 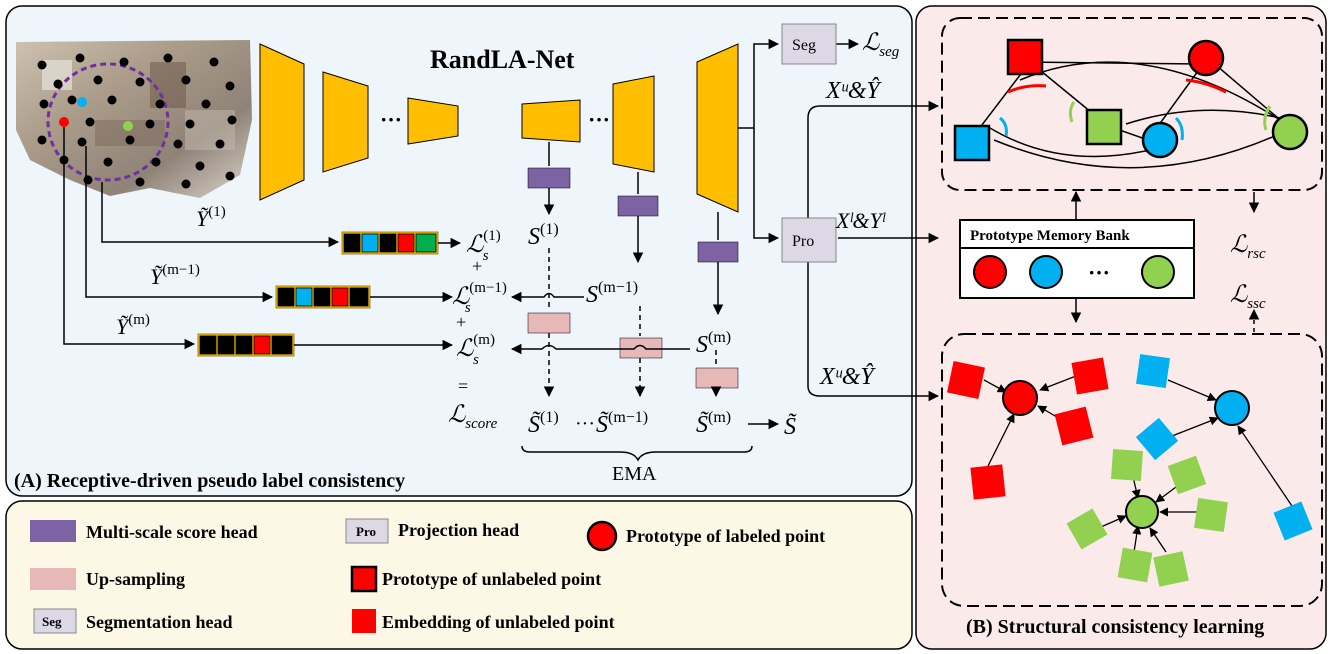 What do you see at coordinates (1115, 627) in the screenshot?
I see `panel-b-caption: (B) Structural consistency learning` at bounding box center [1115, 627].